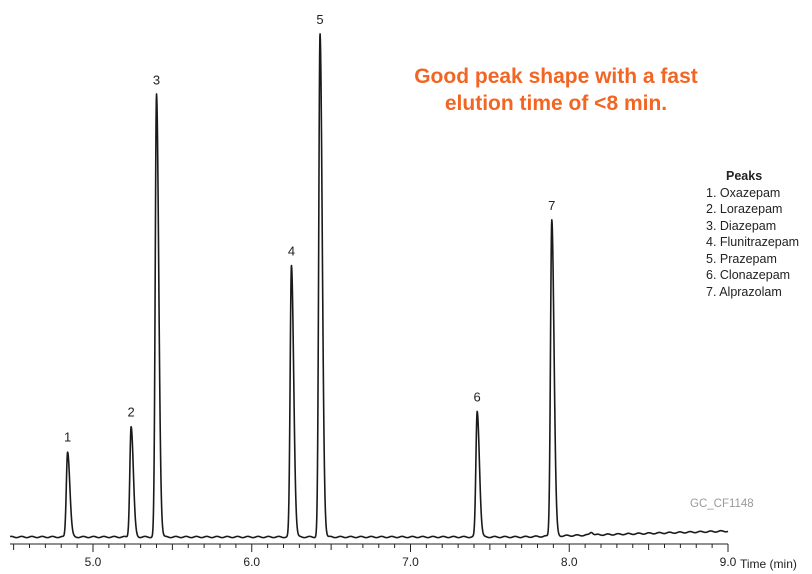 Image resolution: width=812 pixels, height=574 pixels. What do you see at coordinates (156, 79) in the screenshot?
I see `peak-label-3: 3` at bounding box center [156, 79].